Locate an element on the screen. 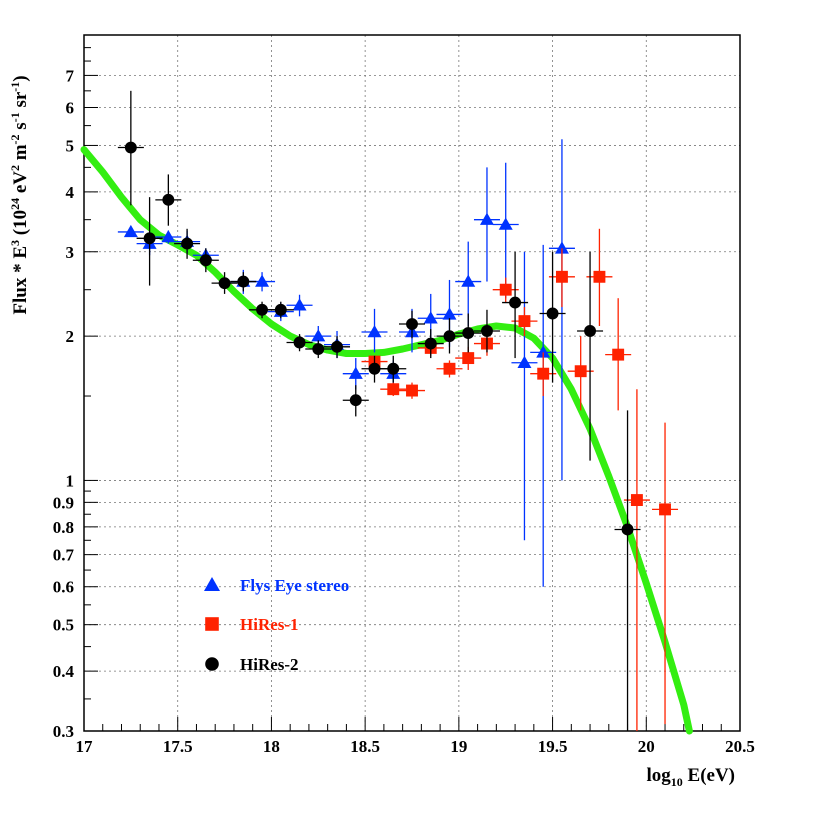  y-tick-label: 0.9 is located at coordinates (63, 502).